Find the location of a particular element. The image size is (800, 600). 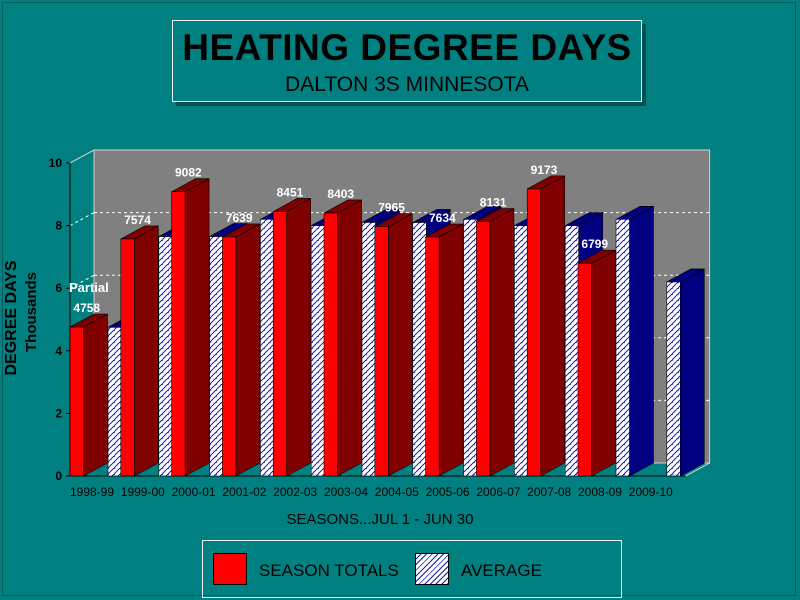

y-tick-label: 6 is located at coordinates (58, 288).